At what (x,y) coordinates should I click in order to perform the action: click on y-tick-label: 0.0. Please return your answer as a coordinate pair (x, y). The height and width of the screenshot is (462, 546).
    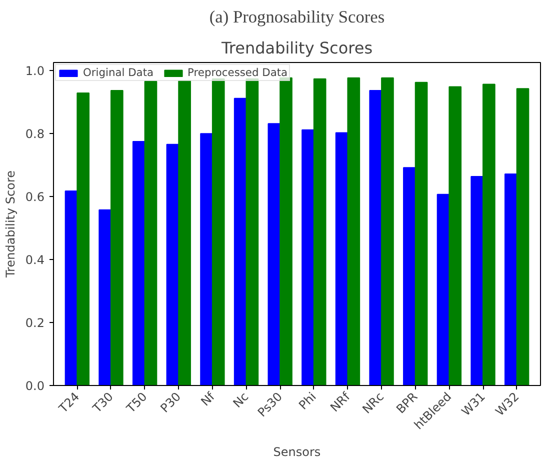
    Looking at the image, I should click on (35, 386).